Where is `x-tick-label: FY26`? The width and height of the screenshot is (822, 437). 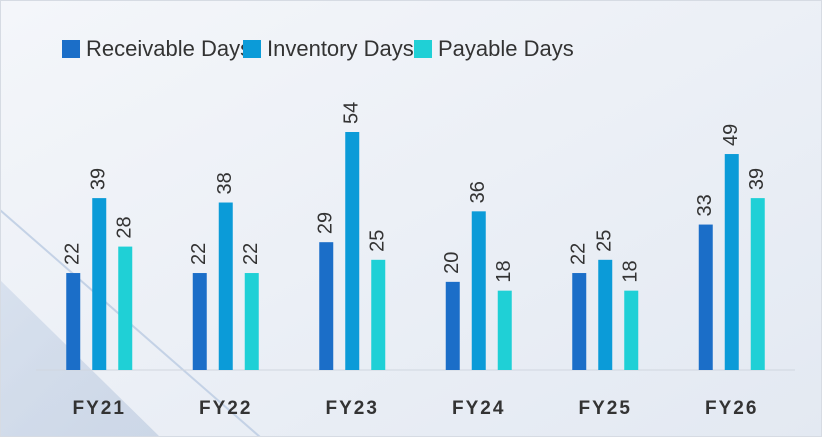 x-tick-label: FY26 is located at coordinates (731, 408).